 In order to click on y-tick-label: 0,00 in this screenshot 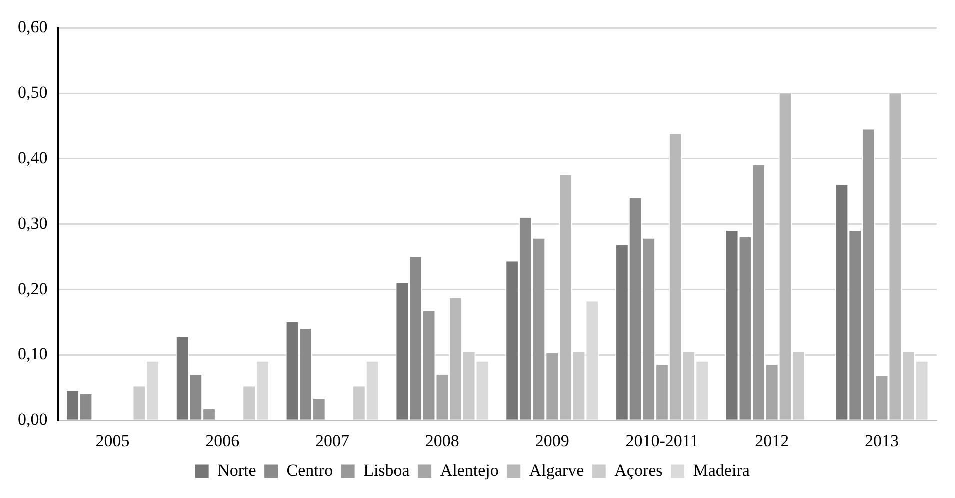, I will do `click(33, 420)`.